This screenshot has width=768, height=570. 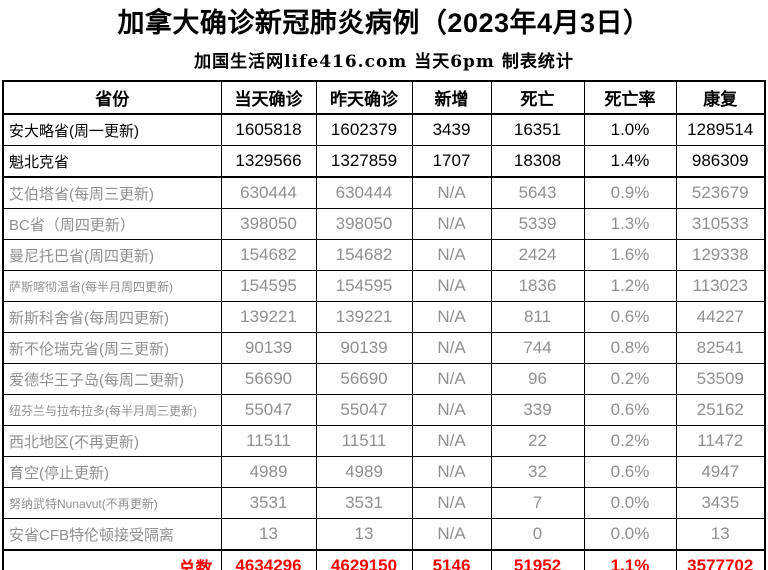 I want to click on cell-province: BC省（周四更新）, so click(x=112, y=224).